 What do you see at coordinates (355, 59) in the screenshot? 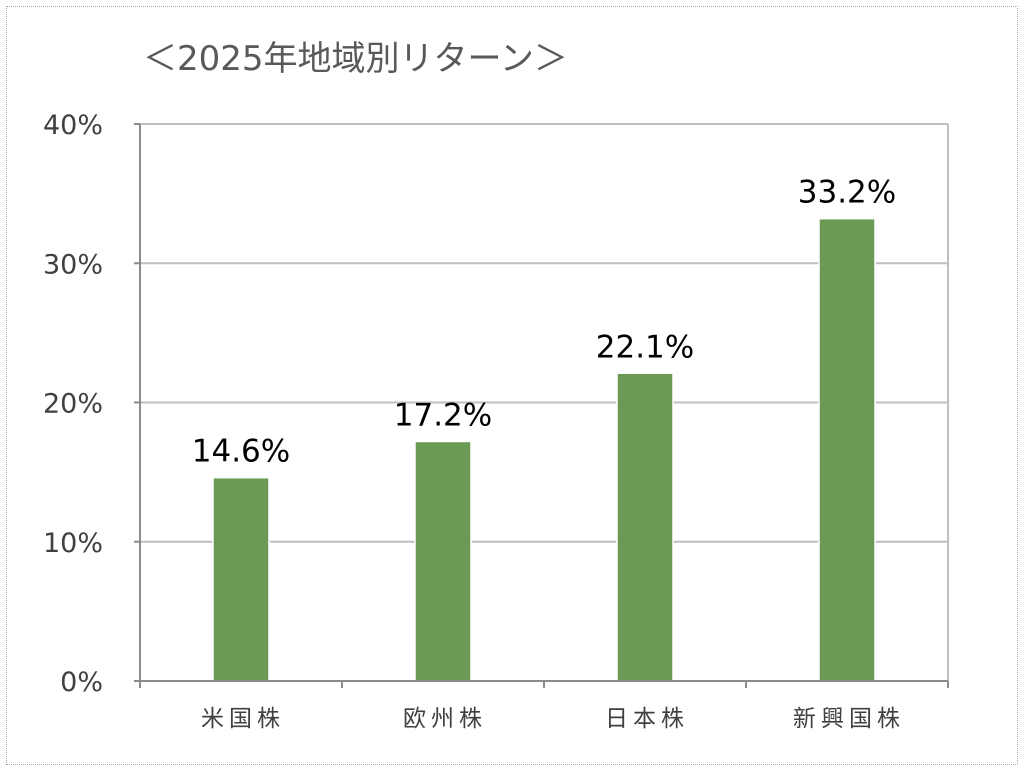
I see `chart-title: ＜2025年地域別リターン＞` at bounding box center [355, 59].